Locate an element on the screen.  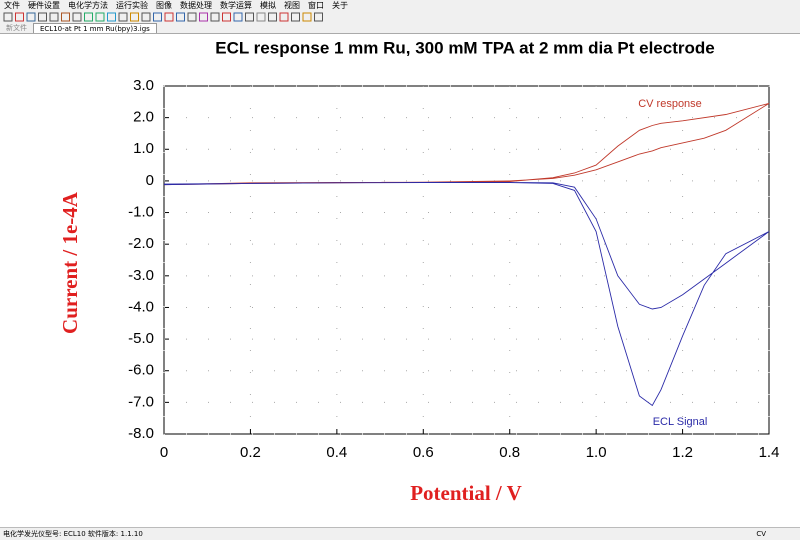
y-tick-label: -8.0 is located at coordinates (141, 433).